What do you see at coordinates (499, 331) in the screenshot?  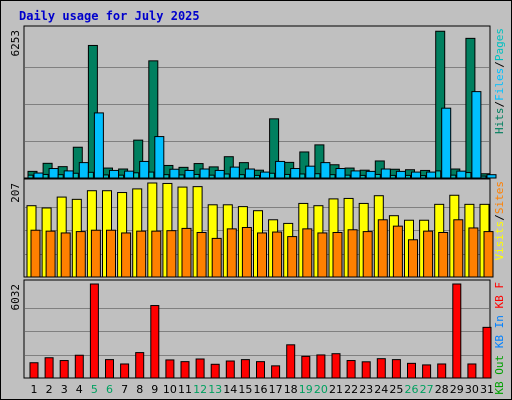 I see `legend-item-kb-in: KB In` at bounding box center [499, 331].